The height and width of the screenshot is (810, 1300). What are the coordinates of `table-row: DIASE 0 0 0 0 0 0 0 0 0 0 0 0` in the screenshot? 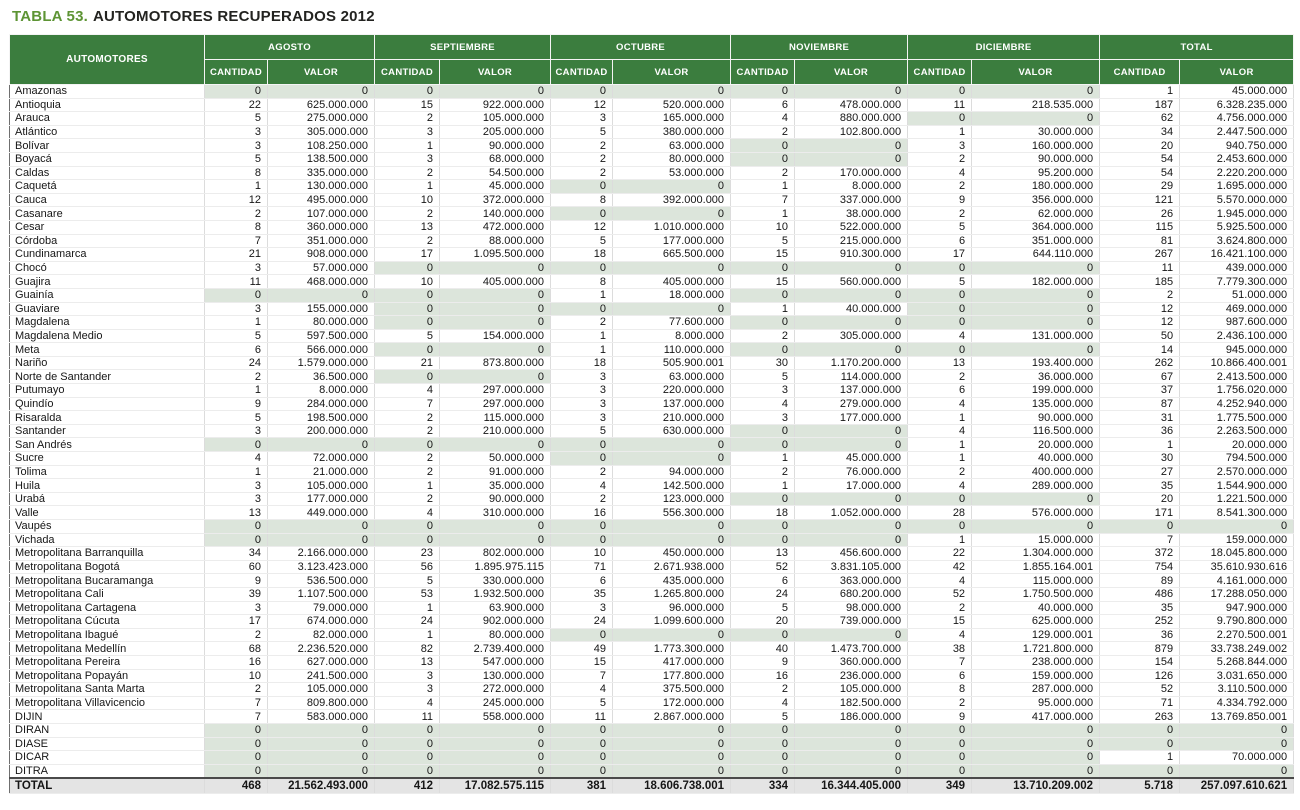 It's located at (652, 744).